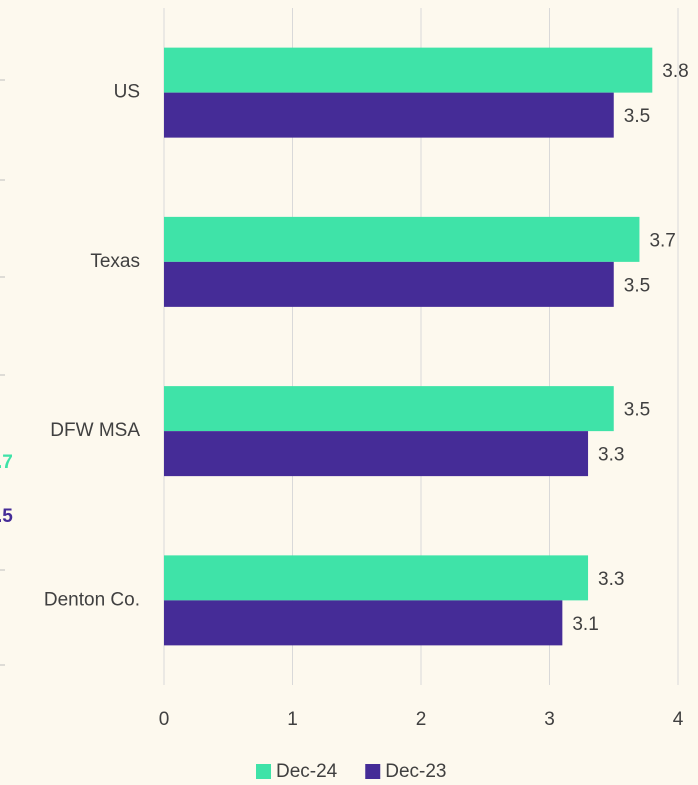  What do you see at coordinates (127, 92) in the screenshot?
I see `y-tick-label: US` at bounding box center [127, 92].